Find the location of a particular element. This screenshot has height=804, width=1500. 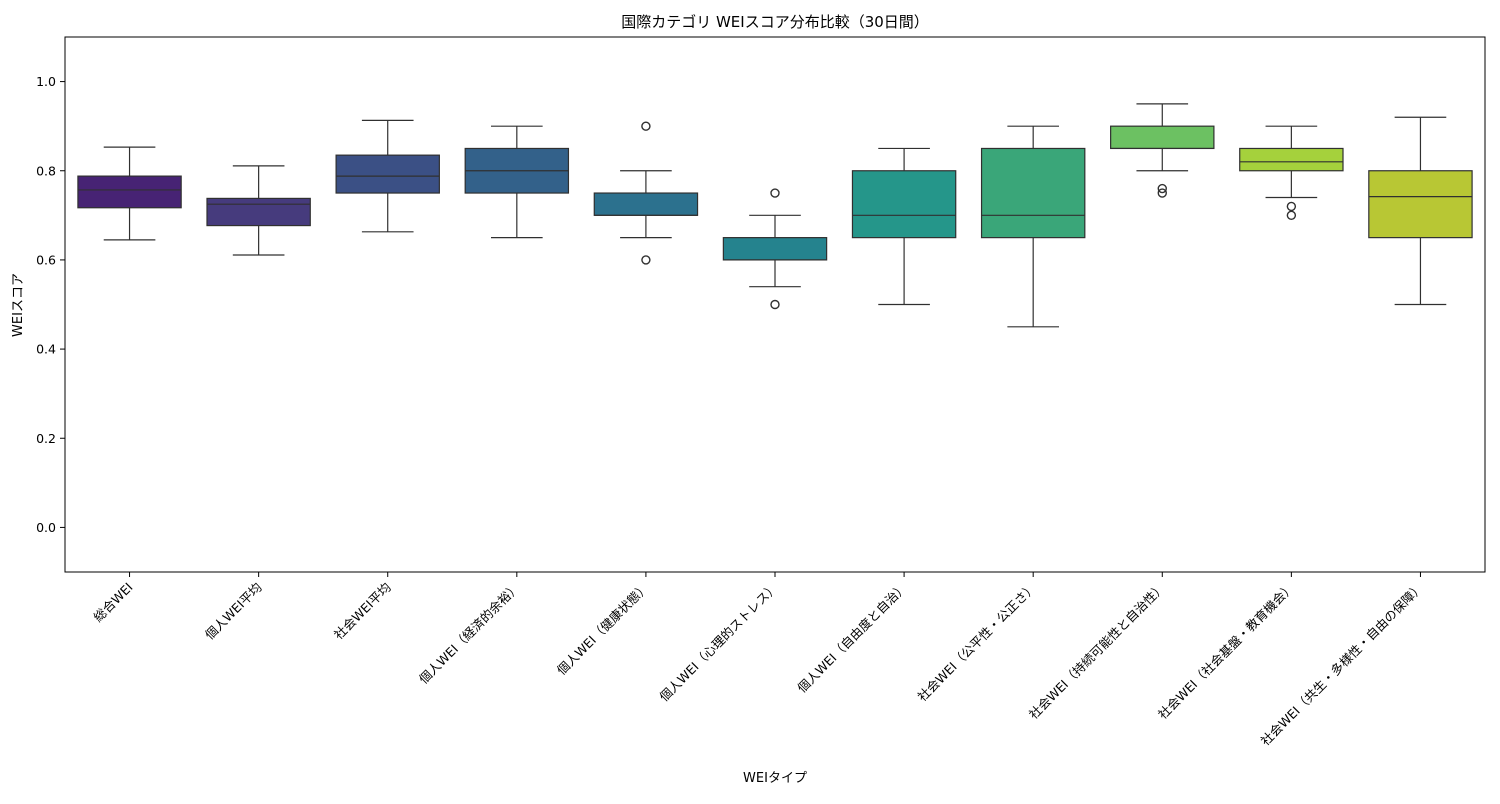

x-tick-label: 個人WEI（経済的余裕） is located at coordinates (469, 633).